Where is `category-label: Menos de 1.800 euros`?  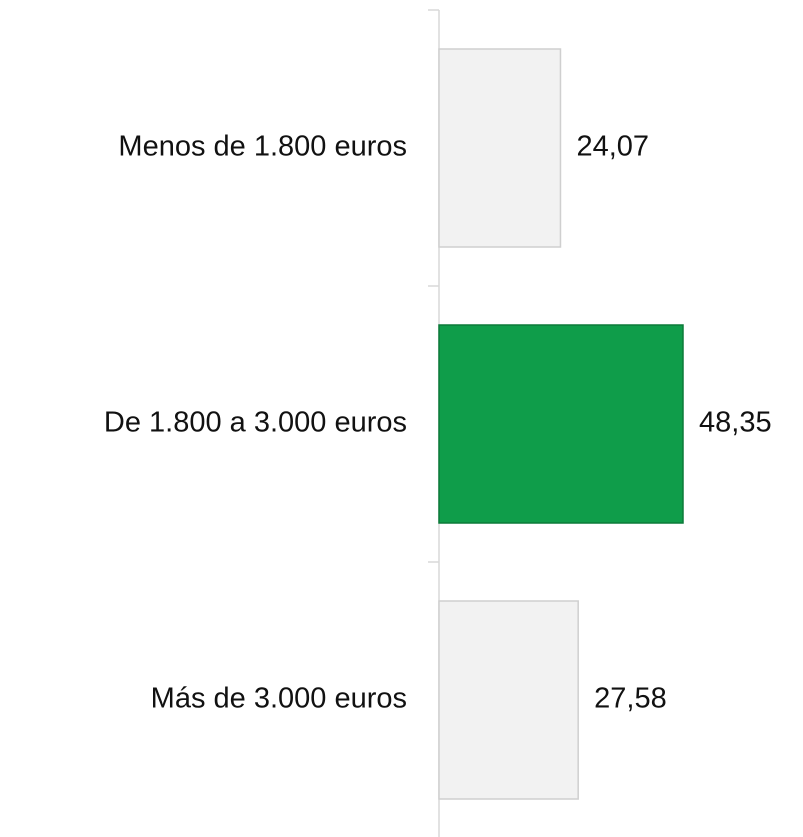 category-label: Menos de 1.800 euros is located at coordinates (262, 147).